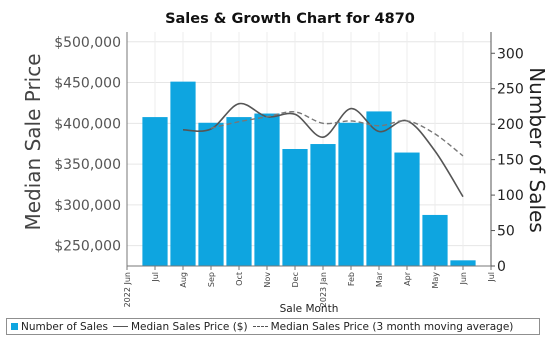 Image resolution: width=552 pixels, height=341 pixels. I want to click on x-tick-label: Apr, so click(407, 278).